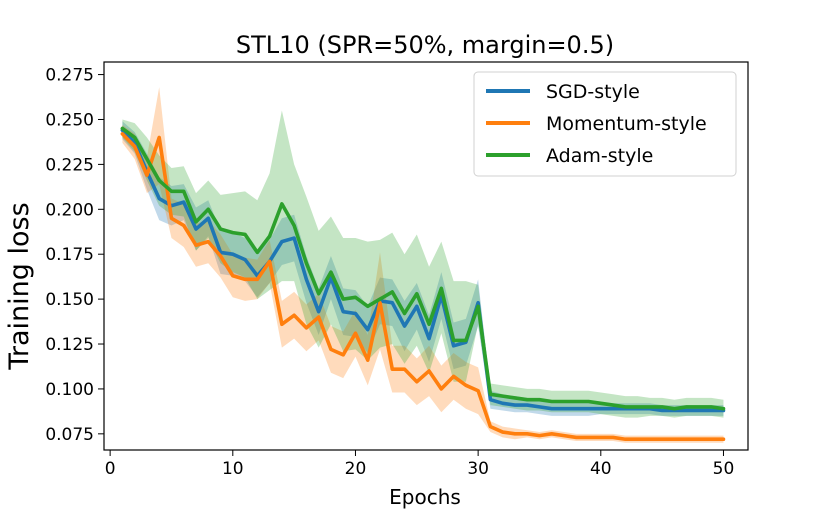 This screenshot has height=519, width=830. What do you see at coordinates (233, 469) in the screenshot?
I see `x-tick-label: 10` at bounding box center [233, 469].